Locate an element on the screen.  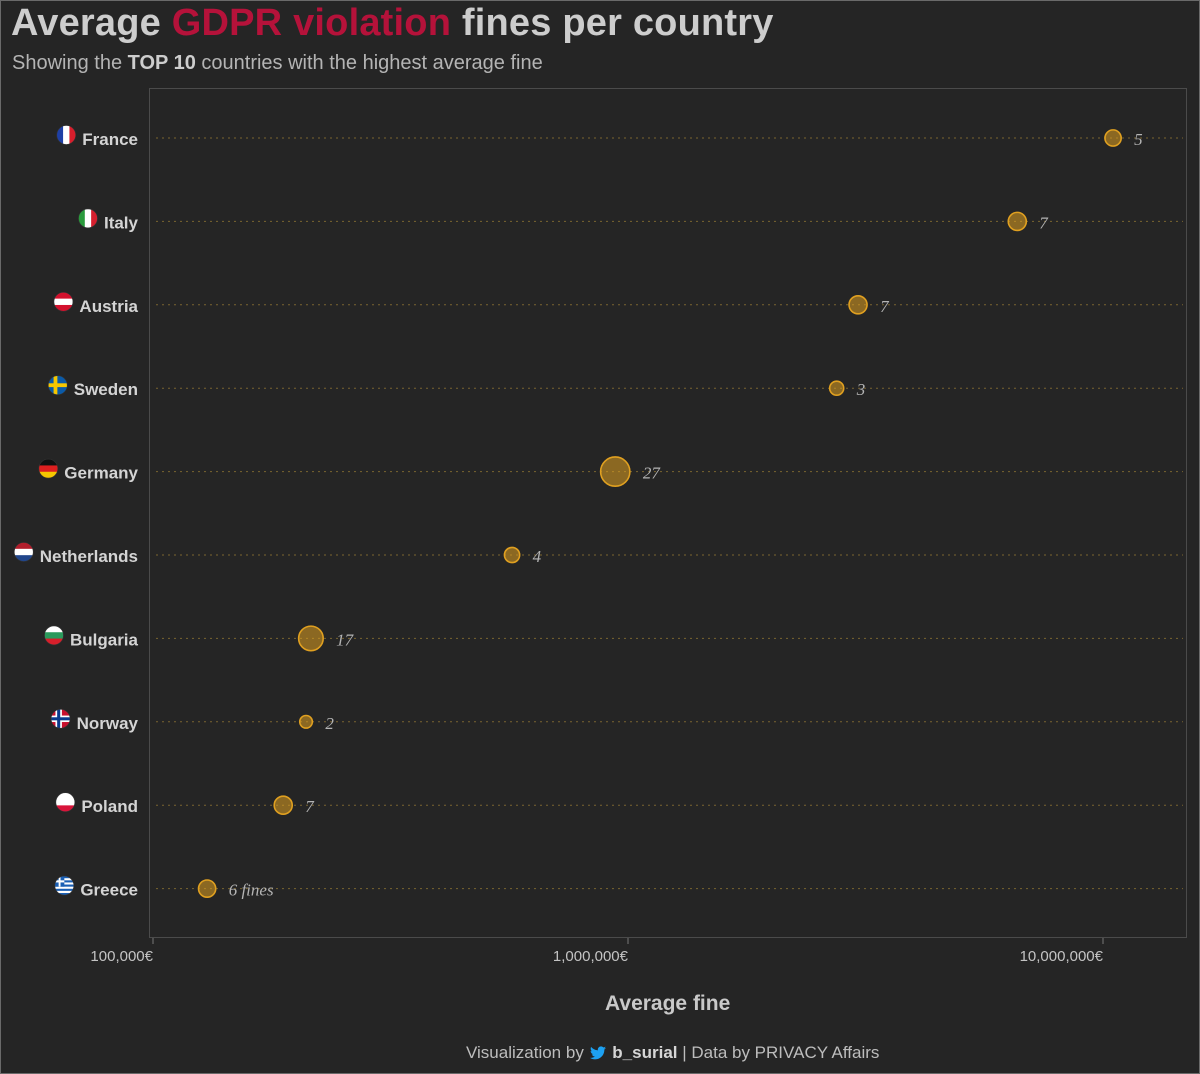
point-count-label: 6 fines is located at coordinates (251, 890).